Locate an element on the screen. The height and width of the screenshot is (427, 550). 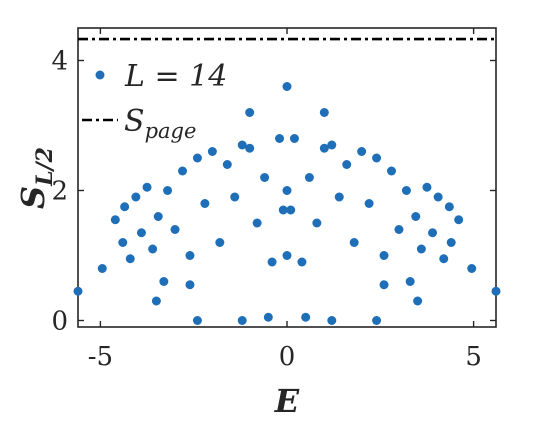
x-tick-label: 5 is located at coordinates (473, 357).